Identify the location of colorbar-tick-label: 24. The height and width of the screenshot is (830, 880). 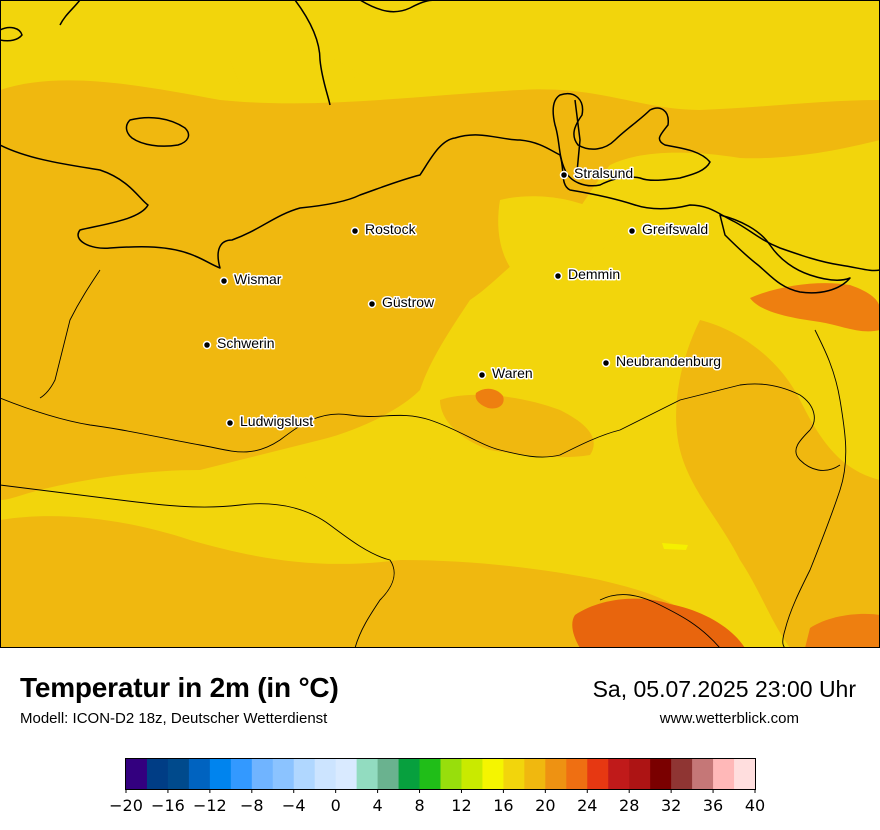
(587, 805).